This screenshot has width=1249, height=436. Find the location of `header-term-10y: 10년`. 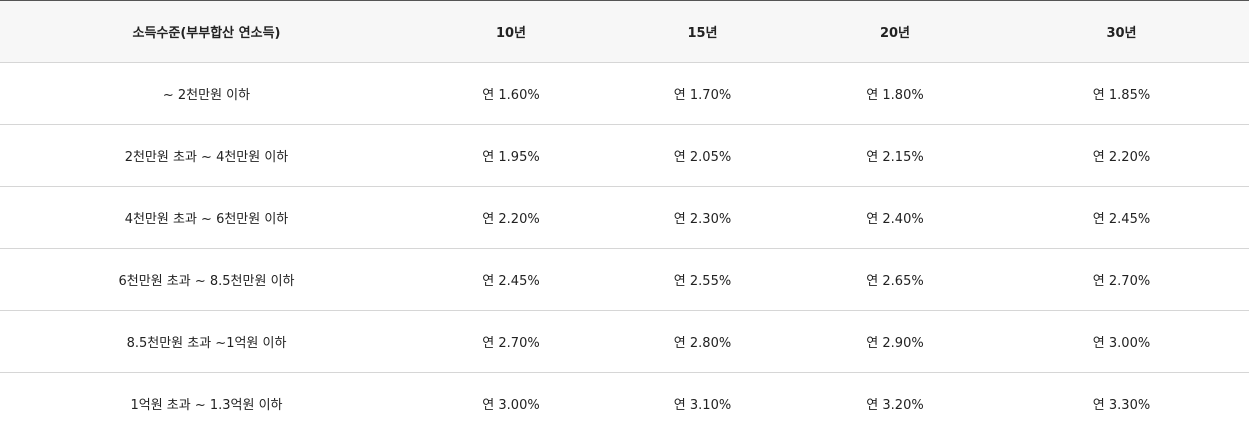

header-term-10y: 10년 is located at coordinates (511, 31).